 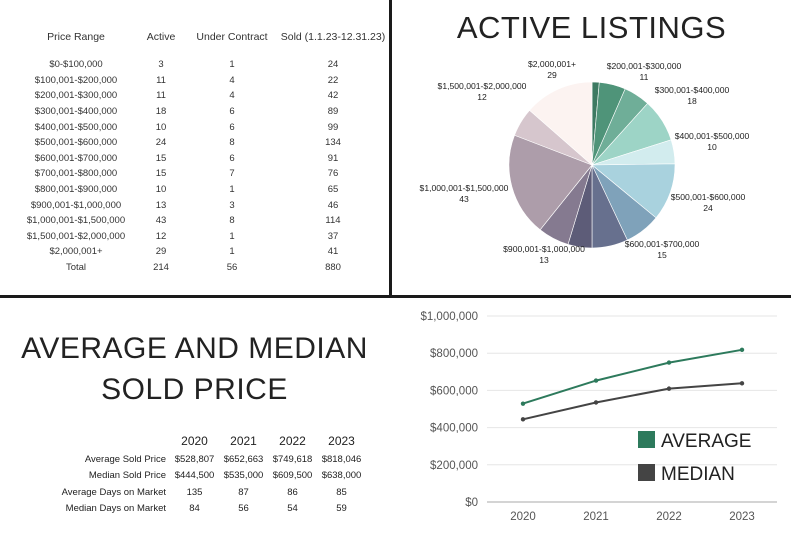 I want to click on cell-price-range: $800,001-$900,000, so click(x=76, y=190).